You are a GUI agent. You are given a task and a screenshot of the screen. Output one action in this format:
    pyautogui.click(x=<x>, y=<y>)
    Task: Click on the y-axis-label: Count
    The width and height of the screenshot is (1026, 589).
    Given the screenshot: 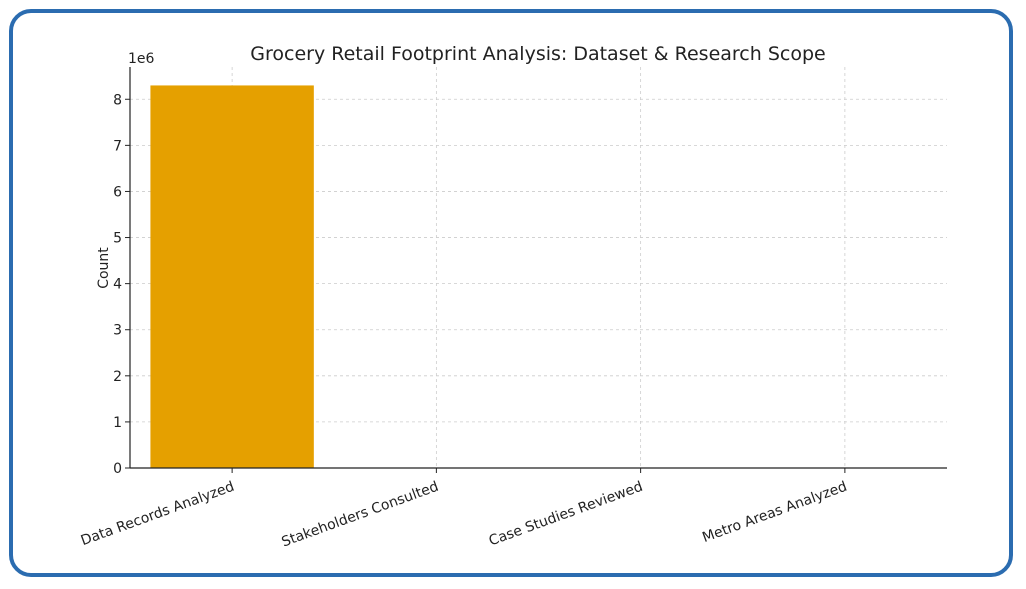 What is the action you would take?
    pyautogui.click(x=104, y=268)
    